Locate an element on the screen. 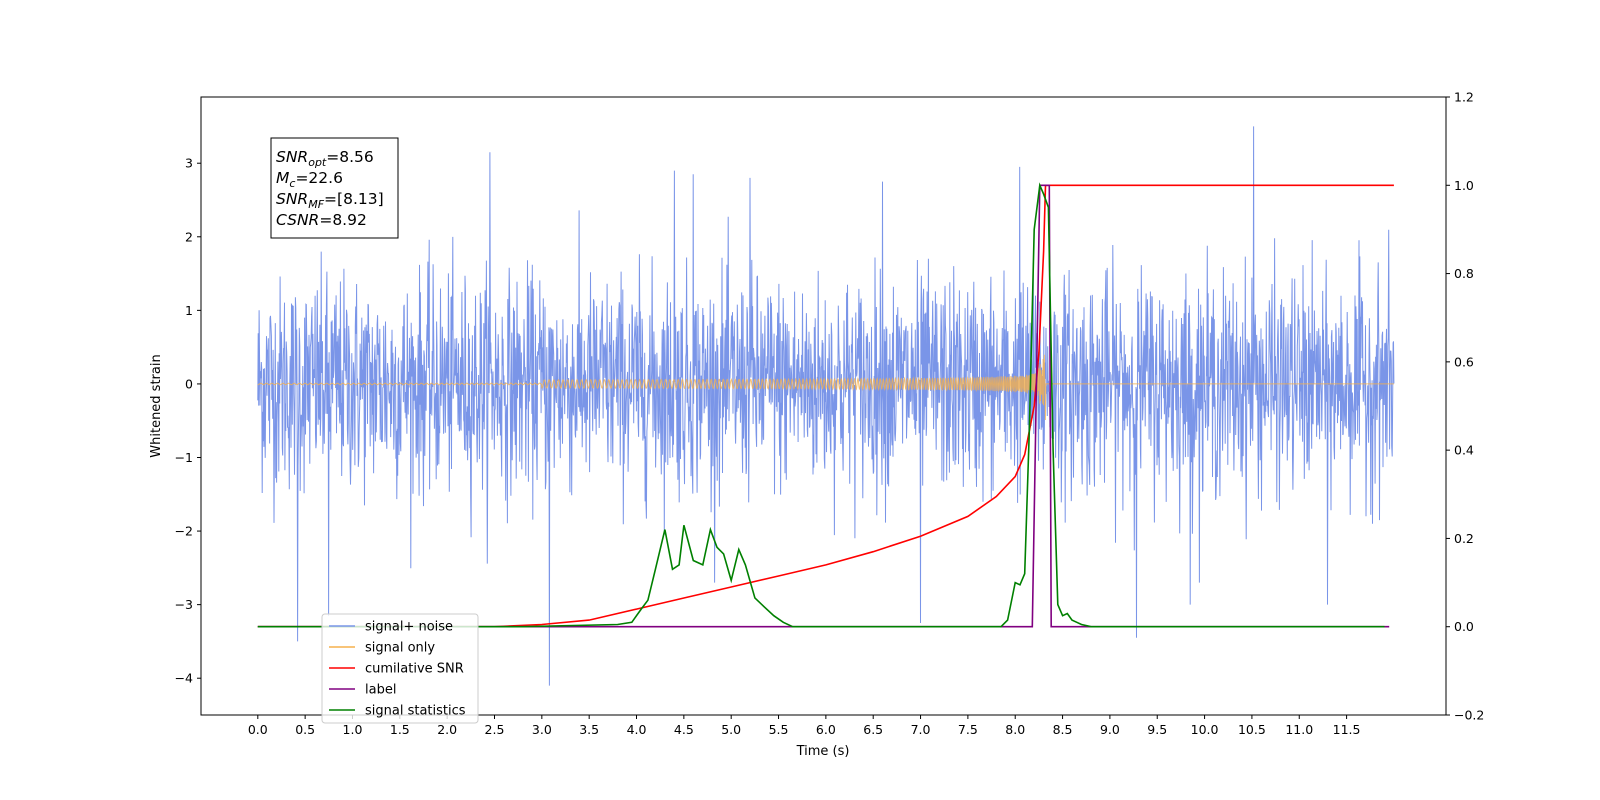 This screenshot has width=1600, height=800. x-tick-label: 3.5 is located at coordinates (589, 729).